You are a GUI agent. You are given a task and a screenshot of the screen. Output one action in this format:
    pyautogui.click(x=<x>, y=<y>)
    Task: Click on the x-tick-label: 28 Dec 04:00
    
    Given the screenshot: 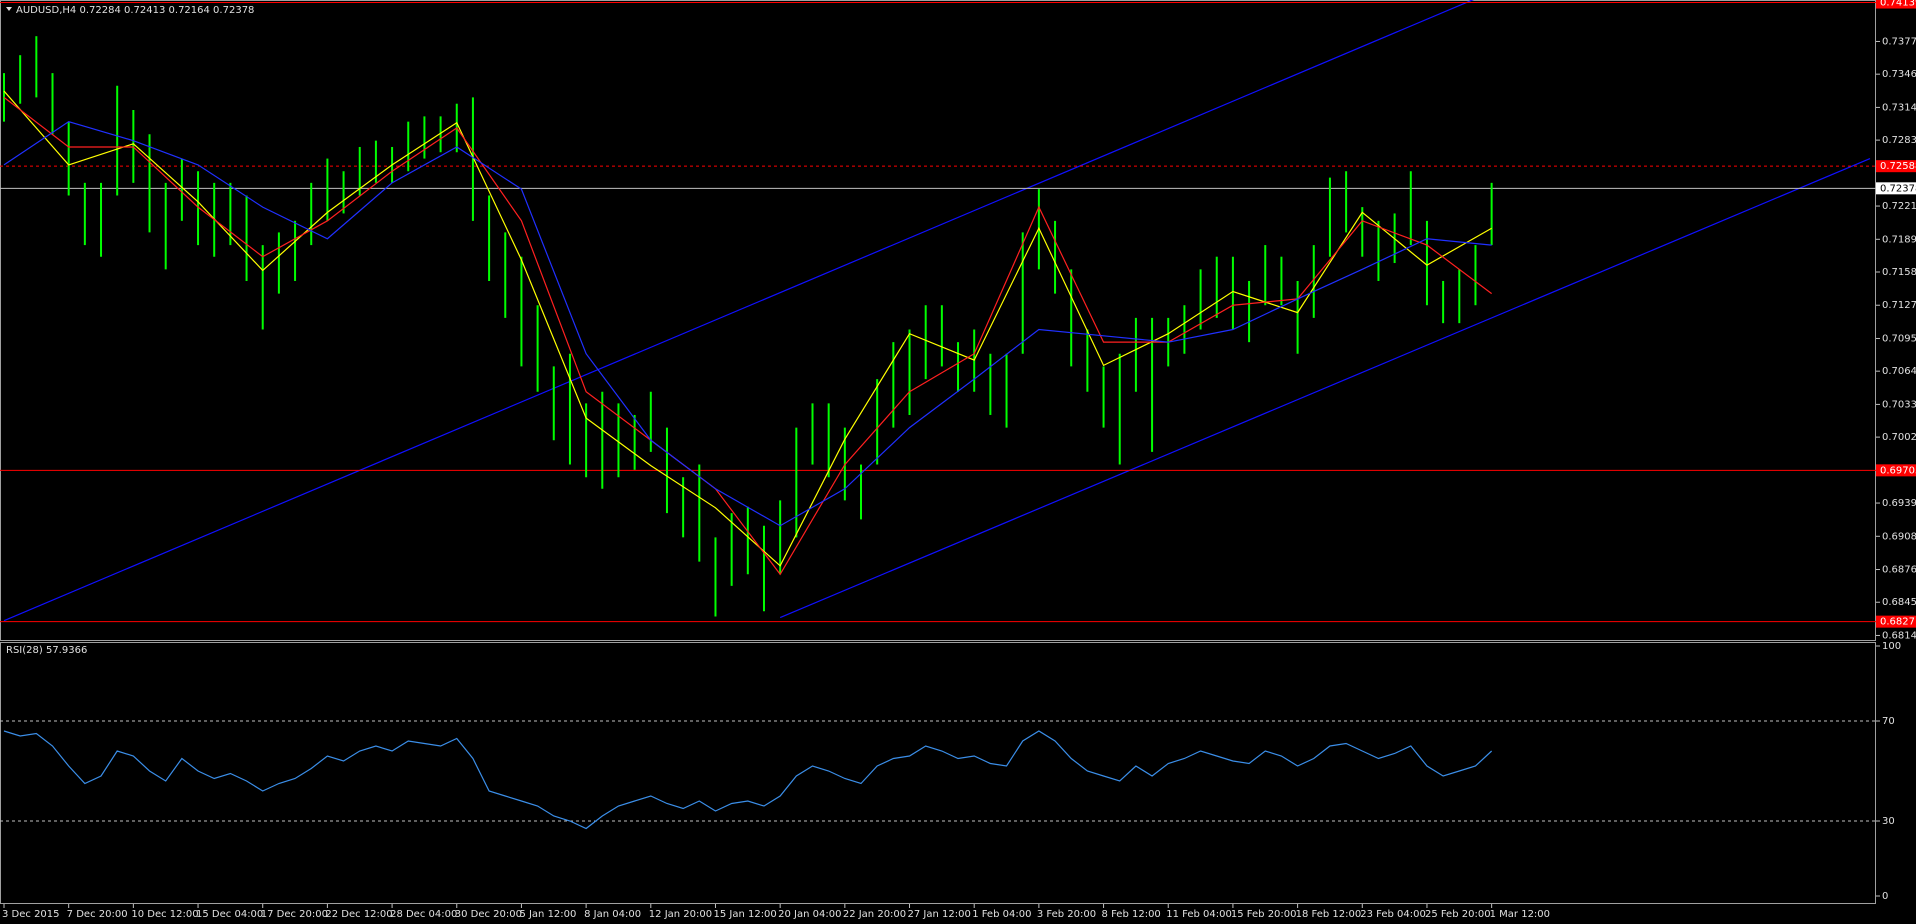 What is the action you would take?
    pyautogui.click(x=423, y=914)
    